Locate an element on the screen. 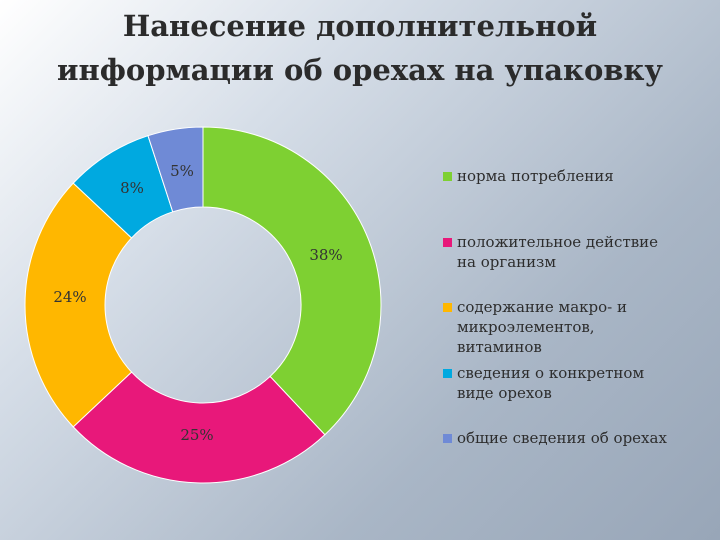 This screenshot has width=720, height=540. legend-item-4: сведения о конкретном виде орехов is located at coordinates (543, 383).